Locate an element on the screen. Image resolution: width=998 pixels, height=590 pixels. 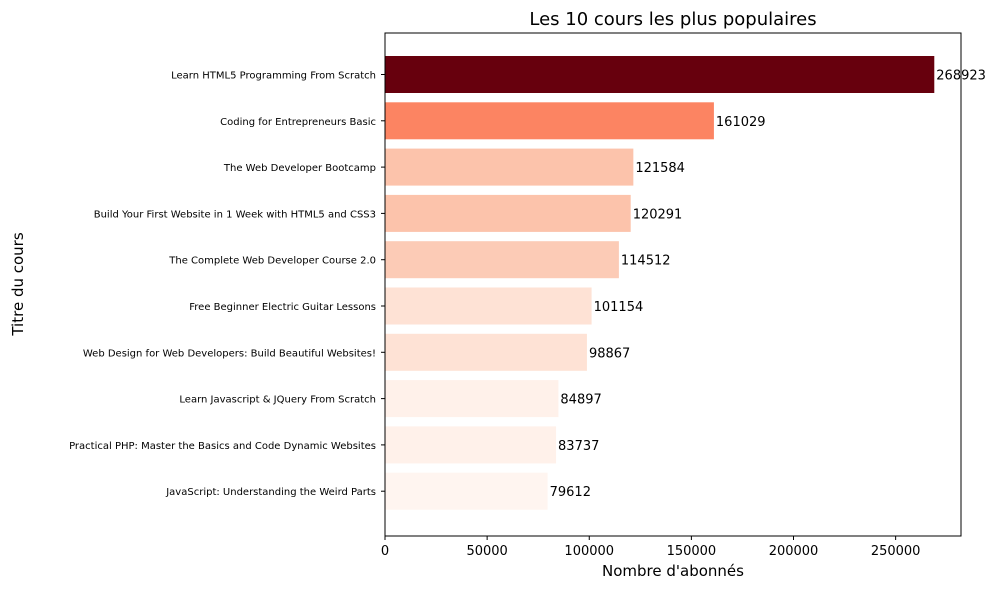
category-label: Learn Javascript & JQuery From Scratch is located at coordinates (277, 400).